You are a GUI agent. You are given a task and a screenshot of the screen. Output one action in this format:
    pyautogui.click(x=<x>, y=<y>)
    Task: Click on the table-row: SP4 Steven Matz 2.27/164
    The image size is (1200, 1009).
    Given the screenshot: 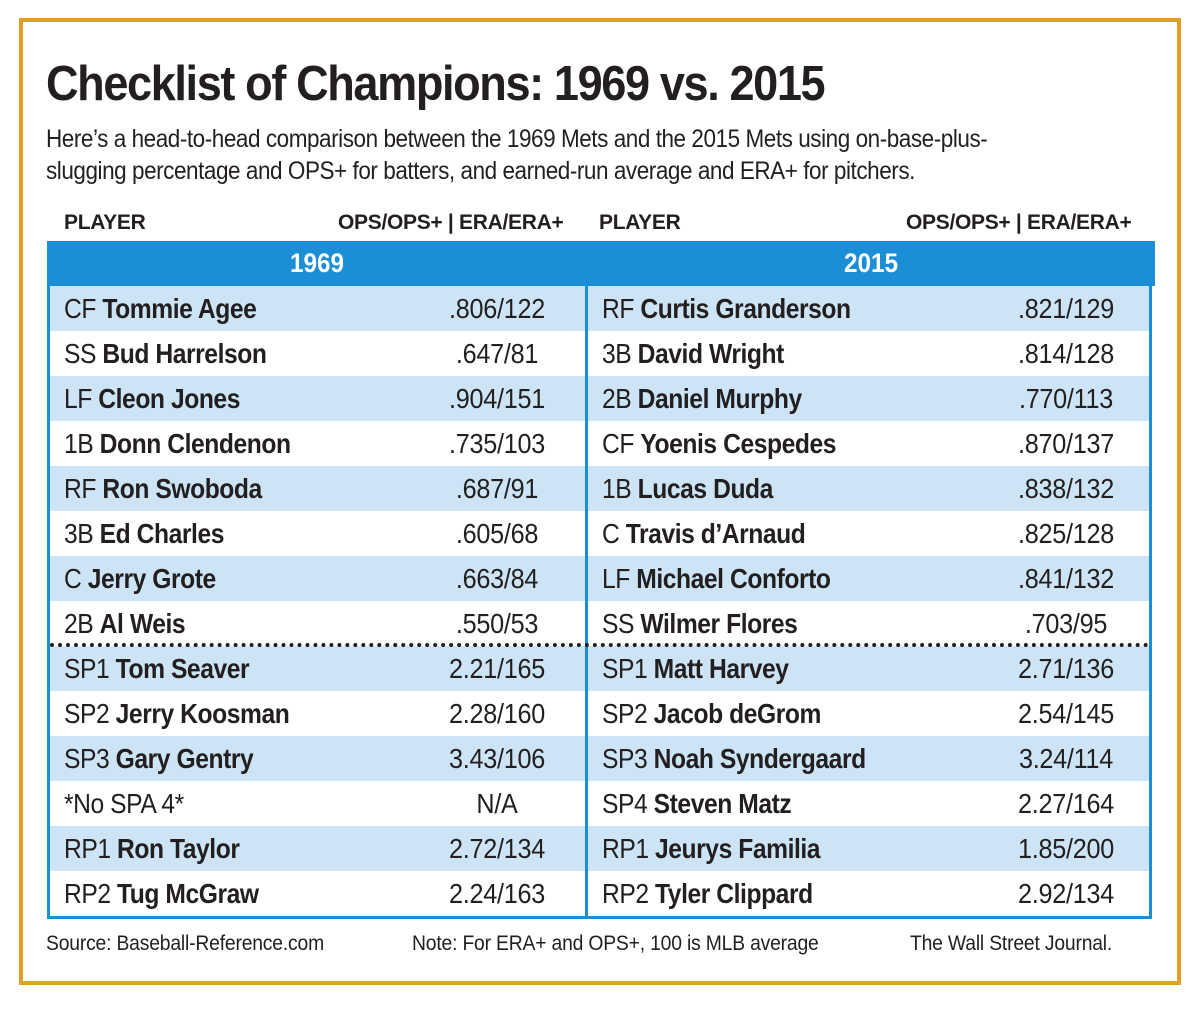 What is the action you would take?
    pyautogui.click(x=868, y=803)
    